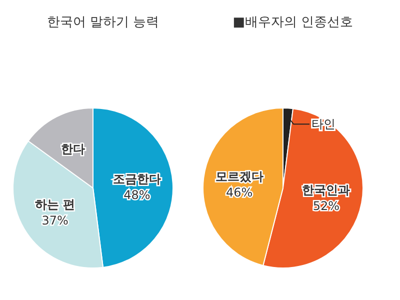 The width and height of the screenshot is (400, 300). Describe the element at coordinates (326, 190) in the screenshot. I see `slice-label: 한국인과` at that location.